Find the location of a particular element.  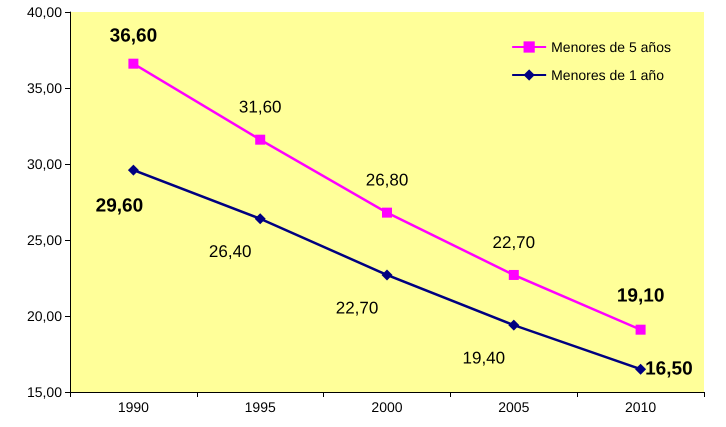

y-tick-label: 40,00 is located at coordinates (44, 12).